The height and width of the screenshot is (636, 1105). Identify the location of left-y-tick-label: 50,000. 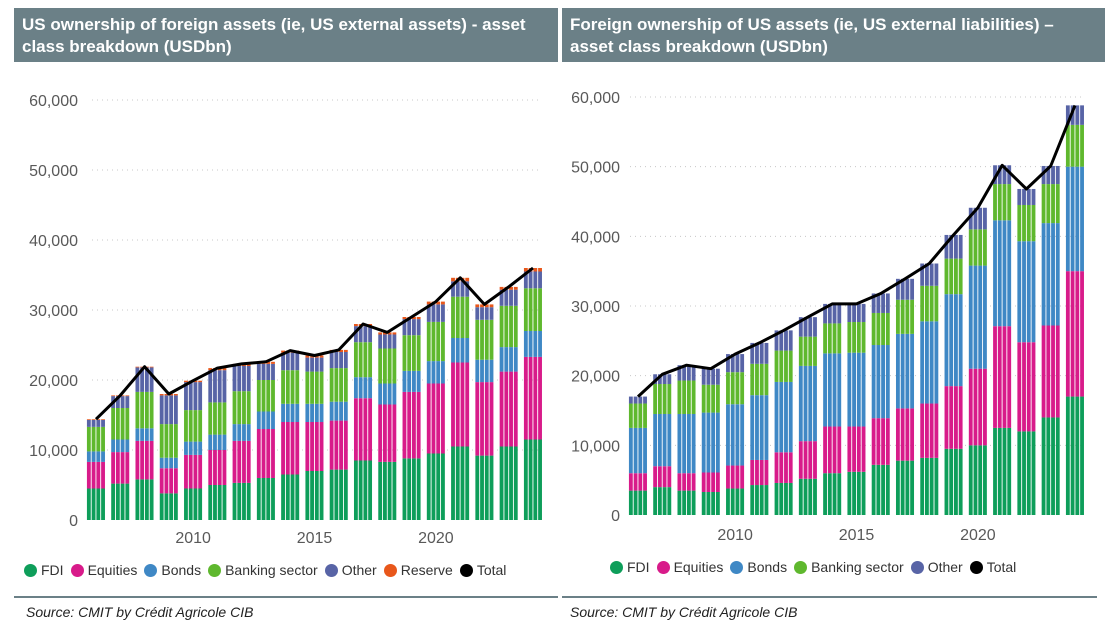
(53, 171).